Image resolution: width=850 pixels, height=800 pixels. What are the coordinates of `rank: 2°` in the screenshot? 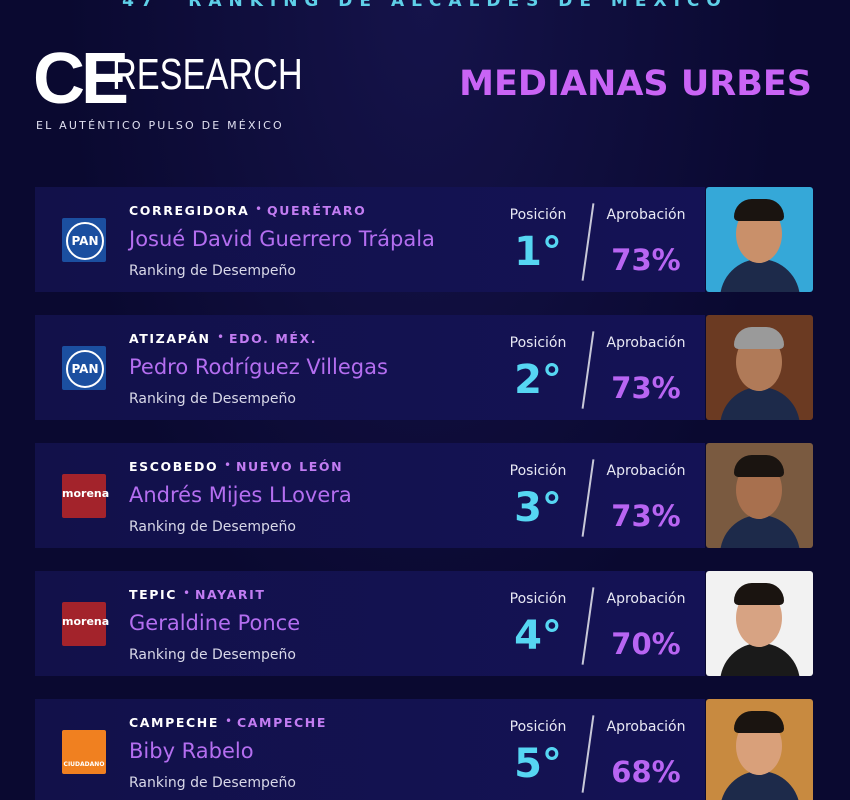 It's located at (538, 380).